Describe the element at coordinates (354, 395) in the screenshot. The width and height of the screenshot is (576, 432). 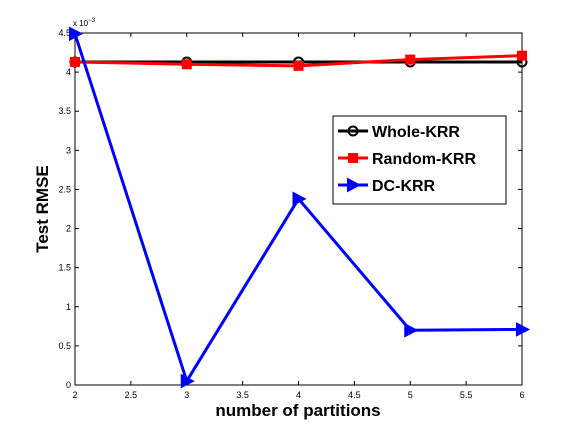
I see `x-tick-label: 4.5` at that location.